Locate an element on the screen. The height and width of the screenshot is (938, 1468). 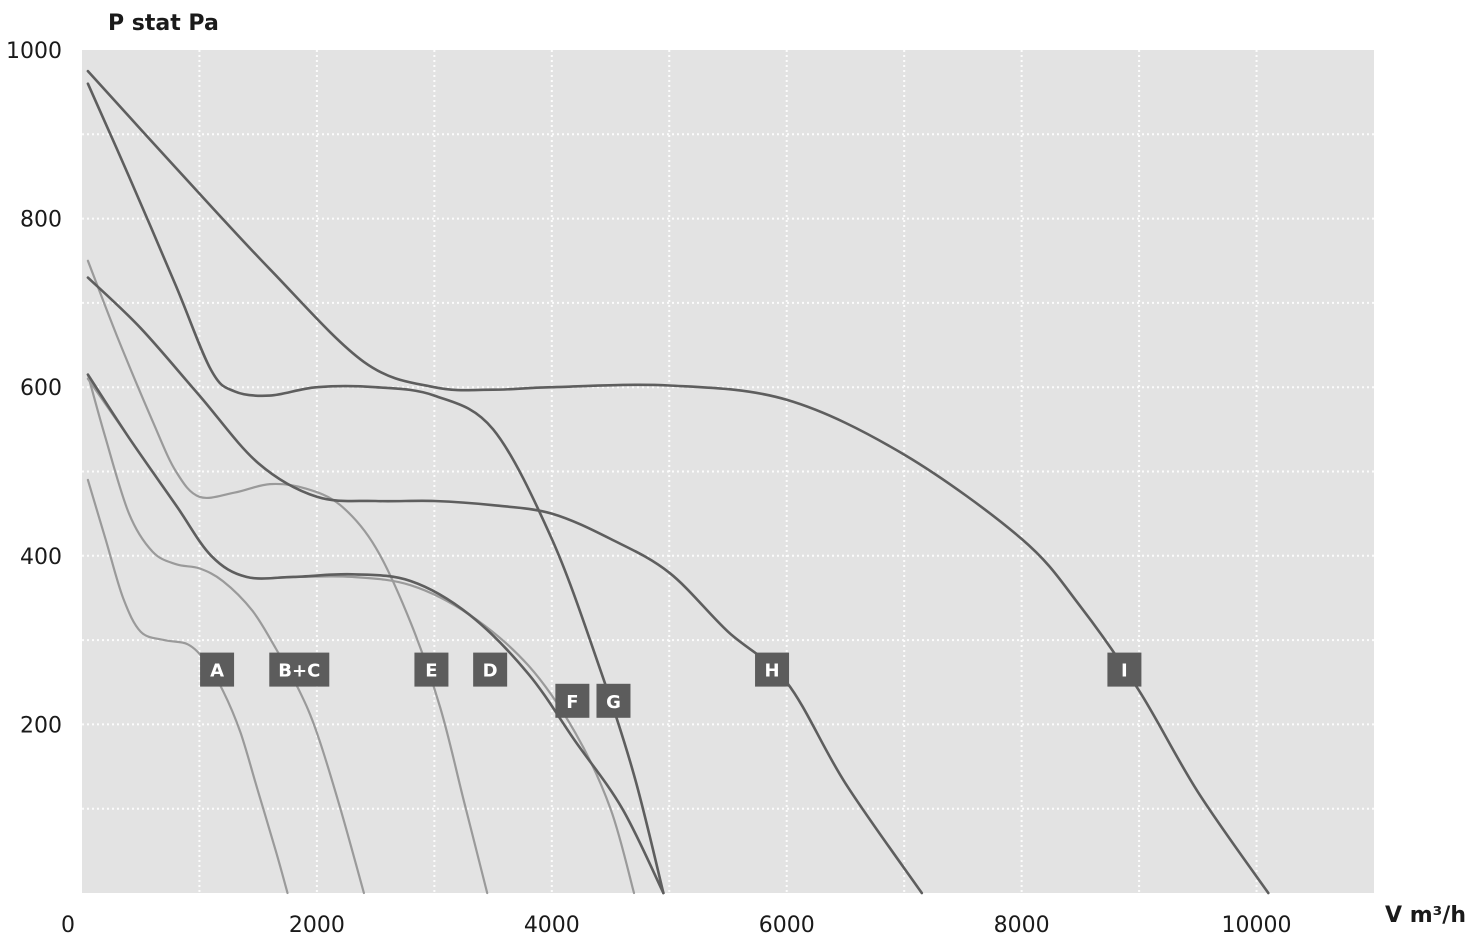
curve-label-text: I is located at coordinates (1124, 671).